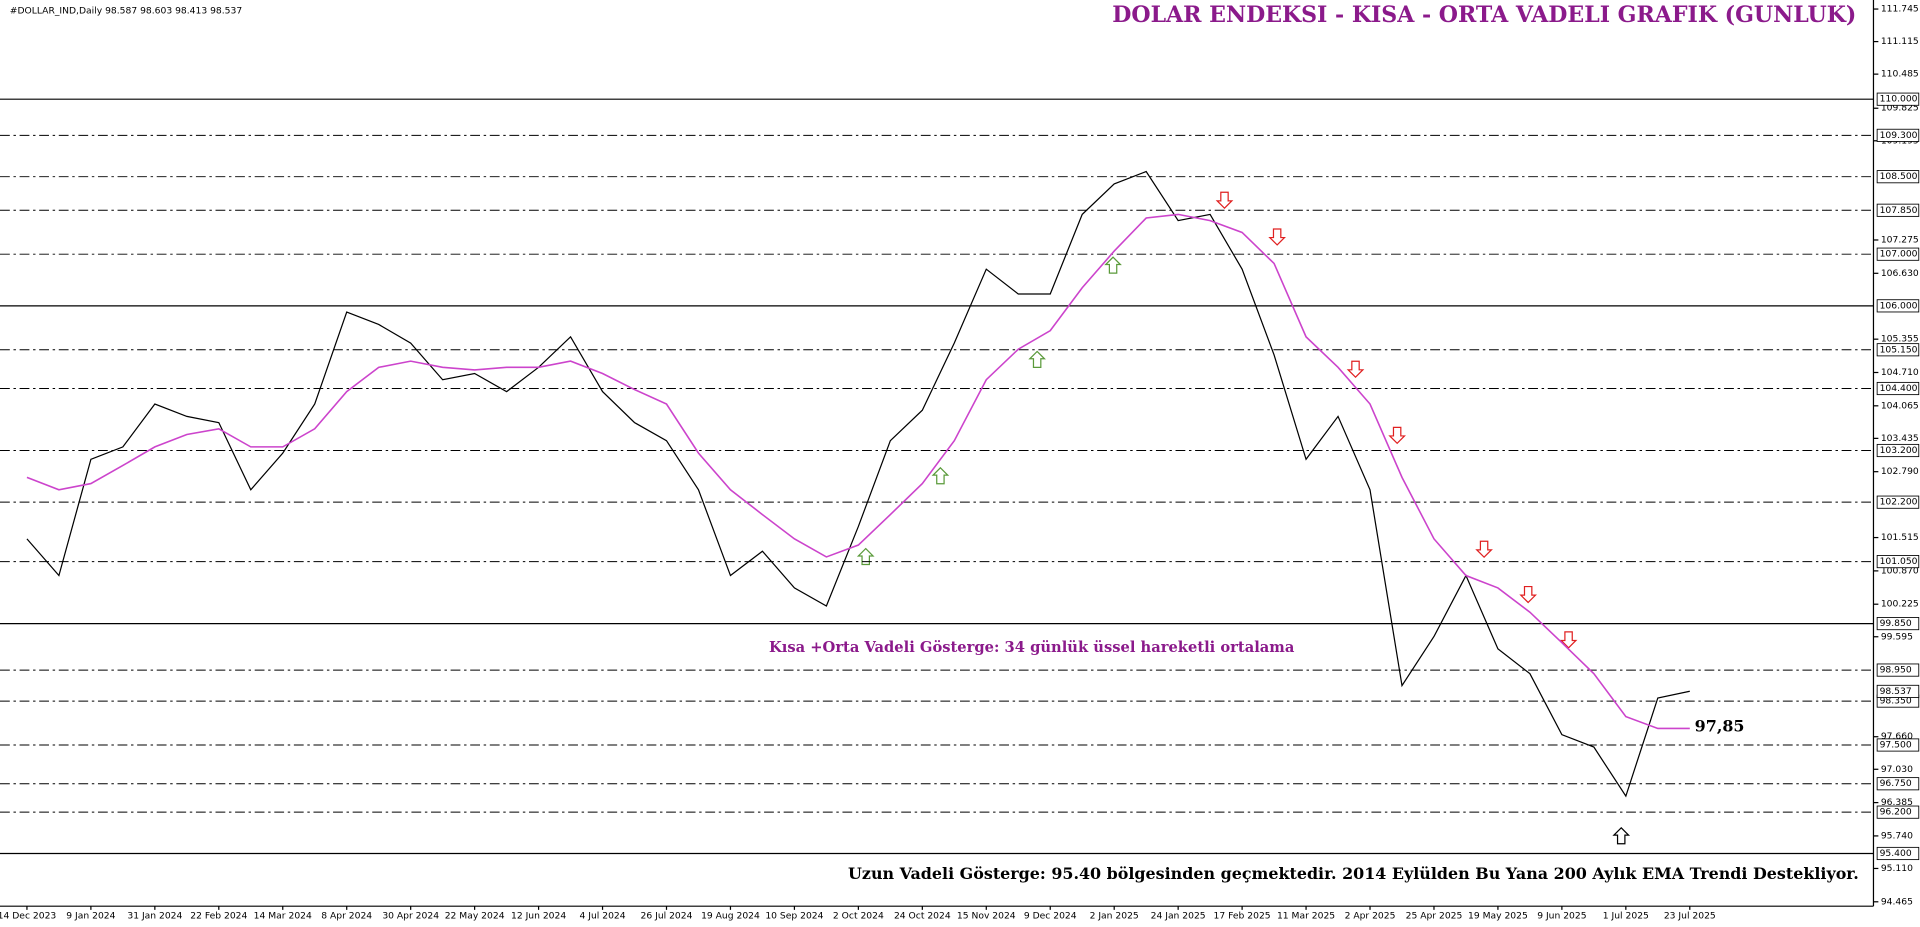 The image size is (1920, 927). I want to click on level-label: 110.000, so click(1899, 99).